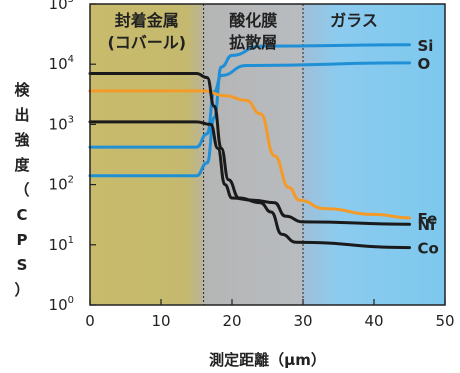 This screenshot has width=460, height=373. Describe the element at coordinates (253, 42) in the screenshot. I see `region-label: 拡散層` at that location.